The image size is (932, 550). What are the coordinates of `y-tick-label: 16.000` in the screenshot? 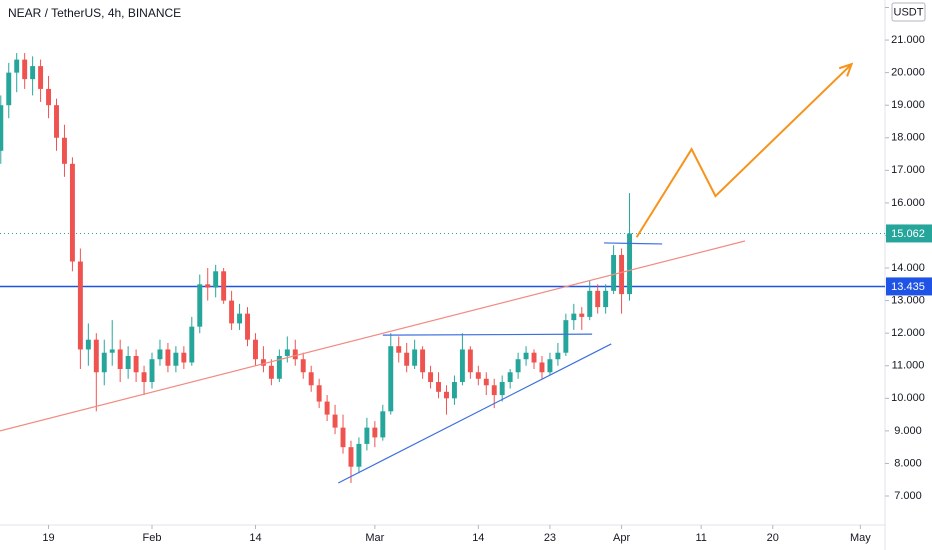 It's located at (908, 203).